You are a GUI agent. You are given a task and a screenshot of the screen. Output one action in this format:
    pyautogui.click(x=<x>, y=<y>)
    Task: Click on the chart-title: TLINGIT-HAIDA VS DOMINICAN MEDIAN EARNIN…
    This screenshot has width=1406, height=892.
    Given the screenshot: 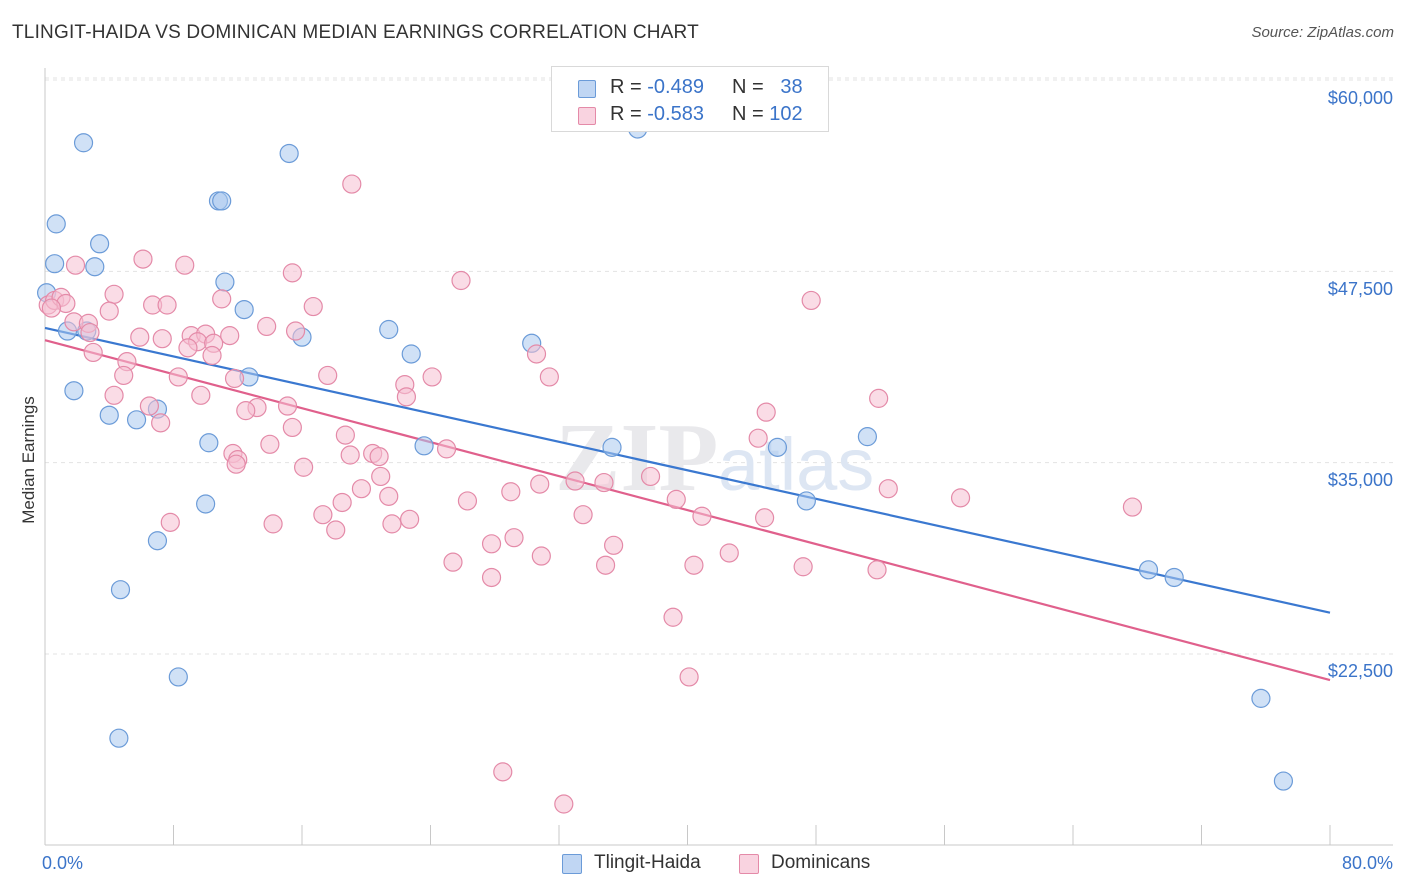 What is the action you would take?
    pyautogui.click(x=355, y=32)
    